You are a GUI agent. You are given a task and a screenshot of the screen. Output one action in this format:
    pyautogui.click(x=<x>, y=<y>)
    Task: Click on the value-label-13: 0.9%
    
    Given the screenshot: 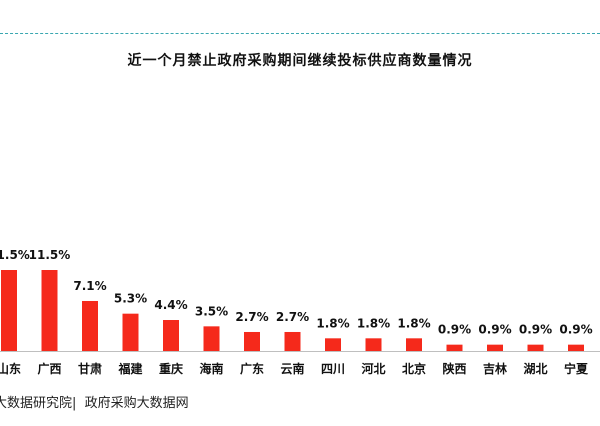 What is the action you would take?
    pyautogui.click(x=535, y=330)
    